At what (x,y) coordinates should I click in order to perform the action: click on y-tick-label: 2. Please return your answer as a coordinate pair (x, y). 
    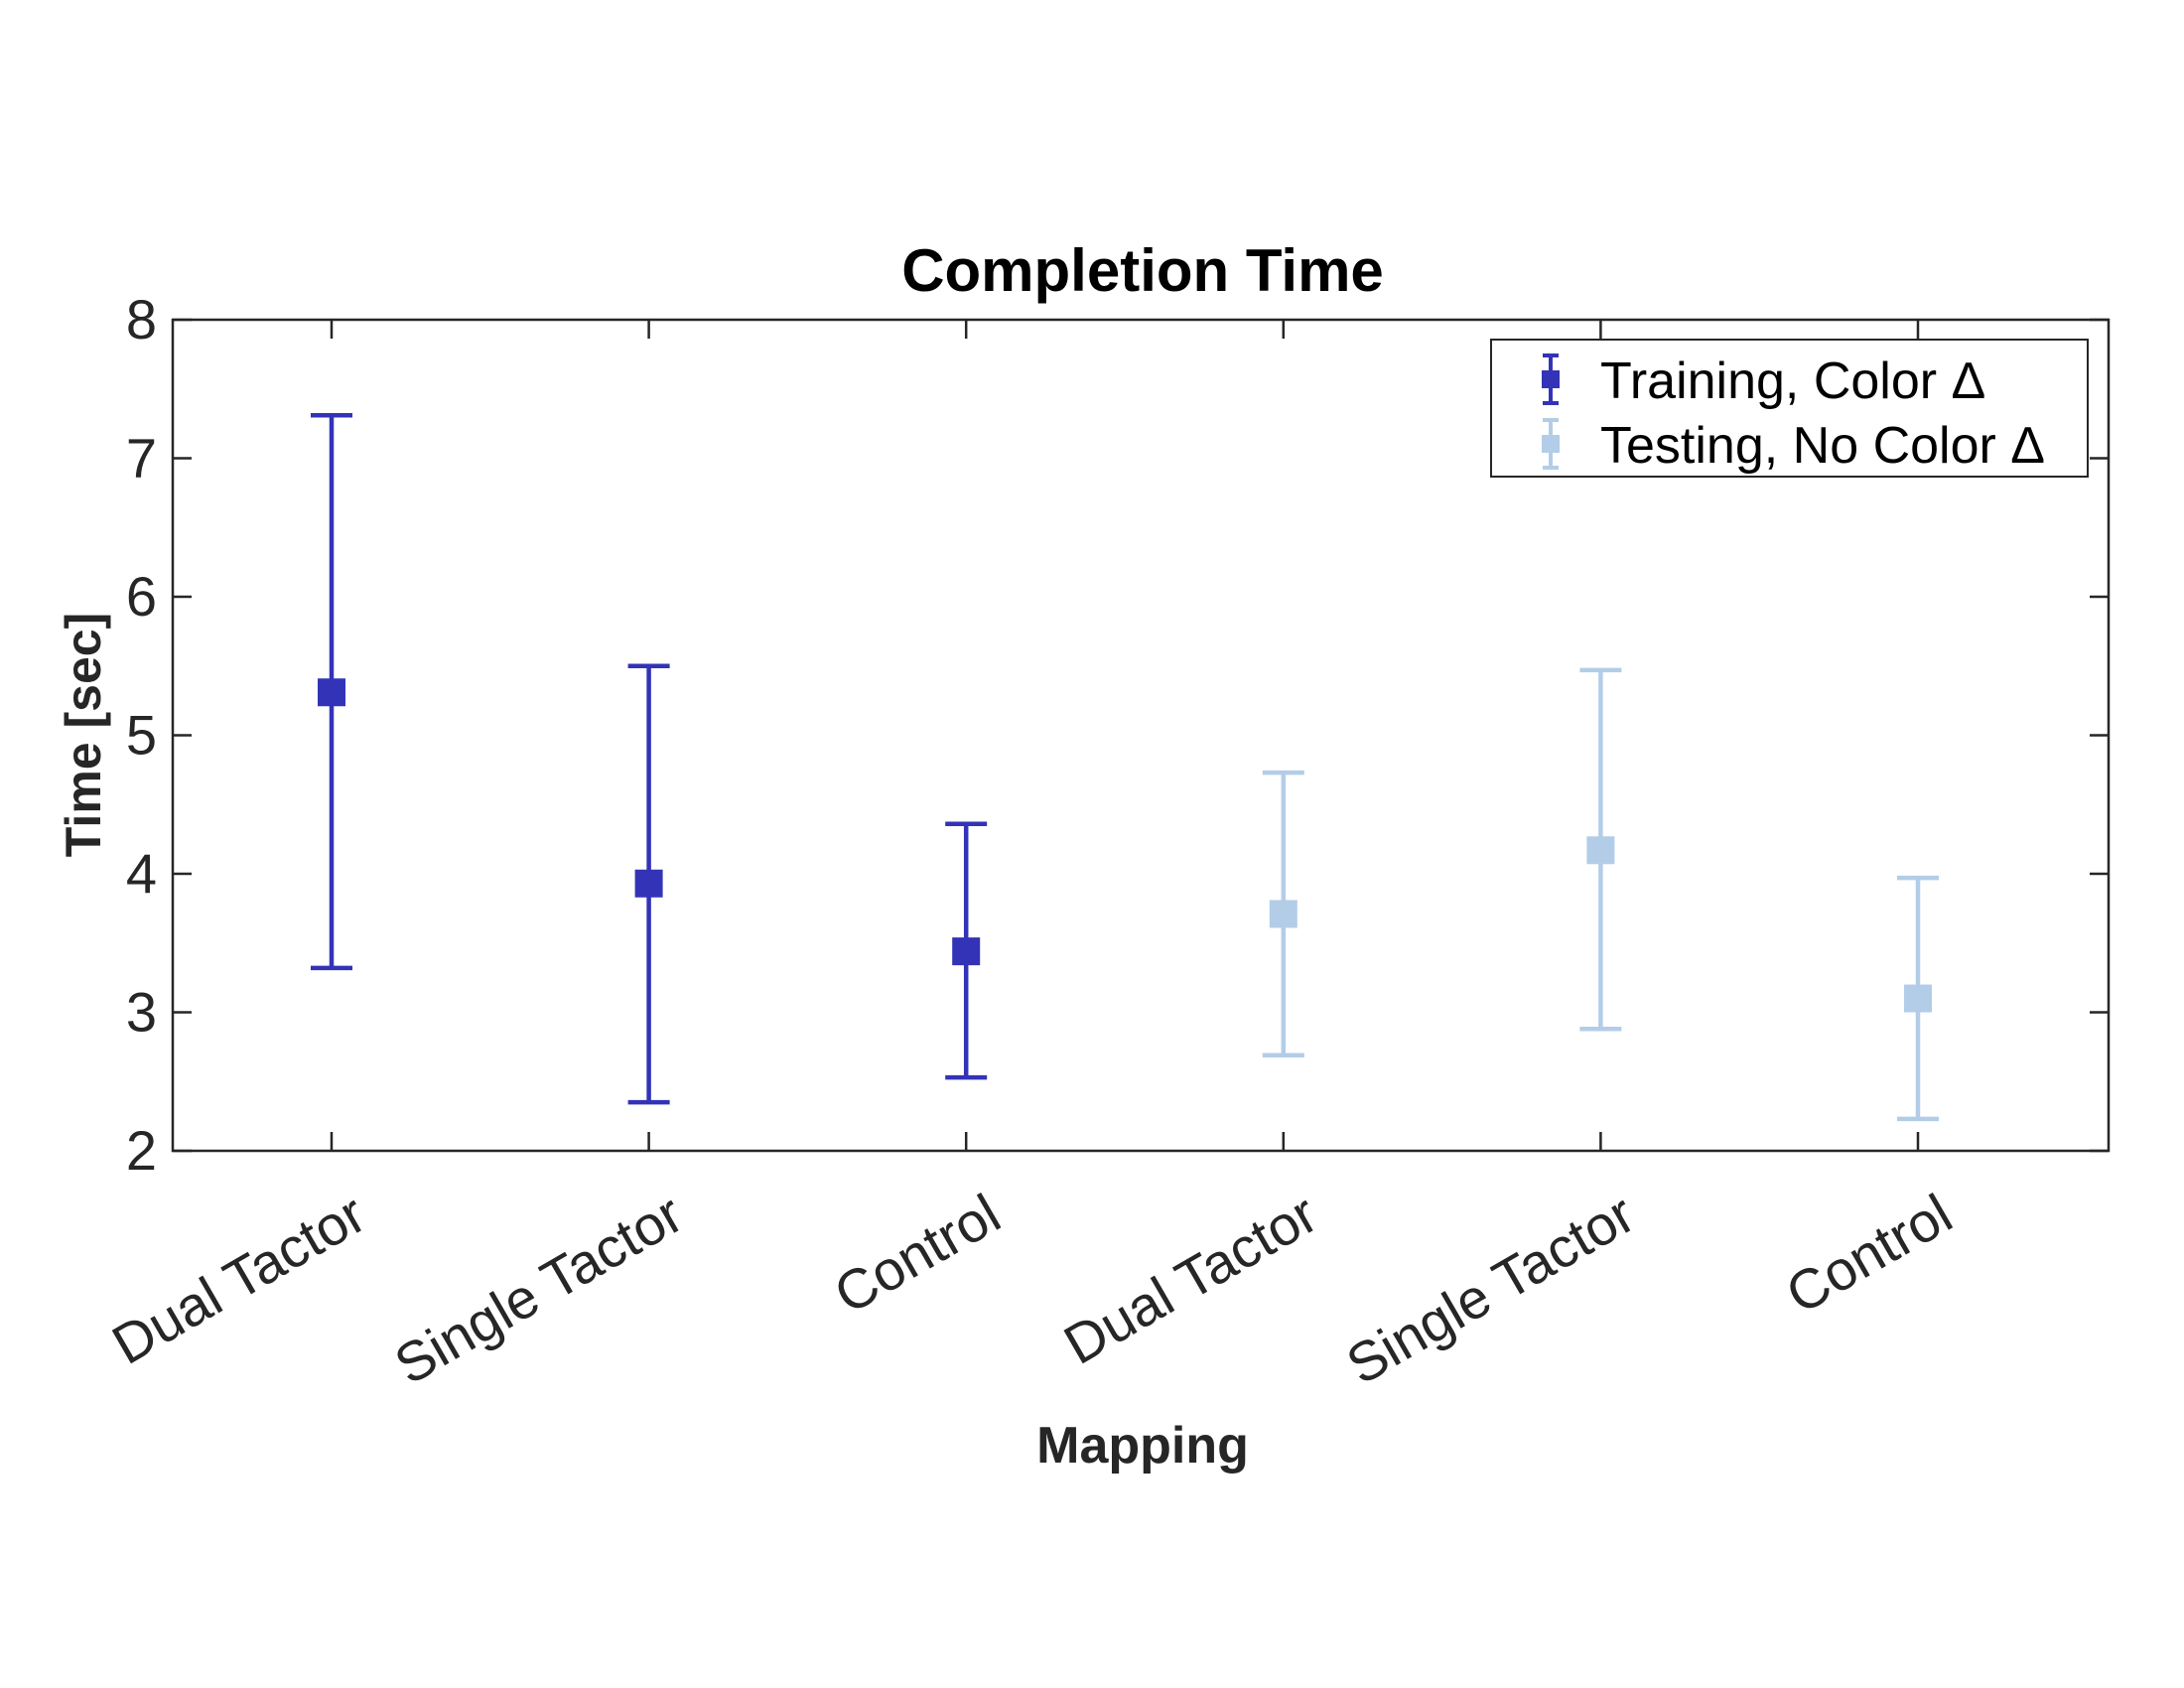
    Looking at the image, I should click on (141, 1150).